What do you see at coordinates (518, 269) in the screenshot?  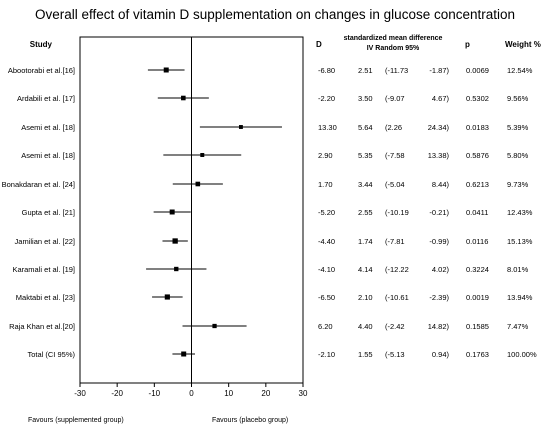 I see `weight-value: 8.01%` at bounding box center [518, 269].